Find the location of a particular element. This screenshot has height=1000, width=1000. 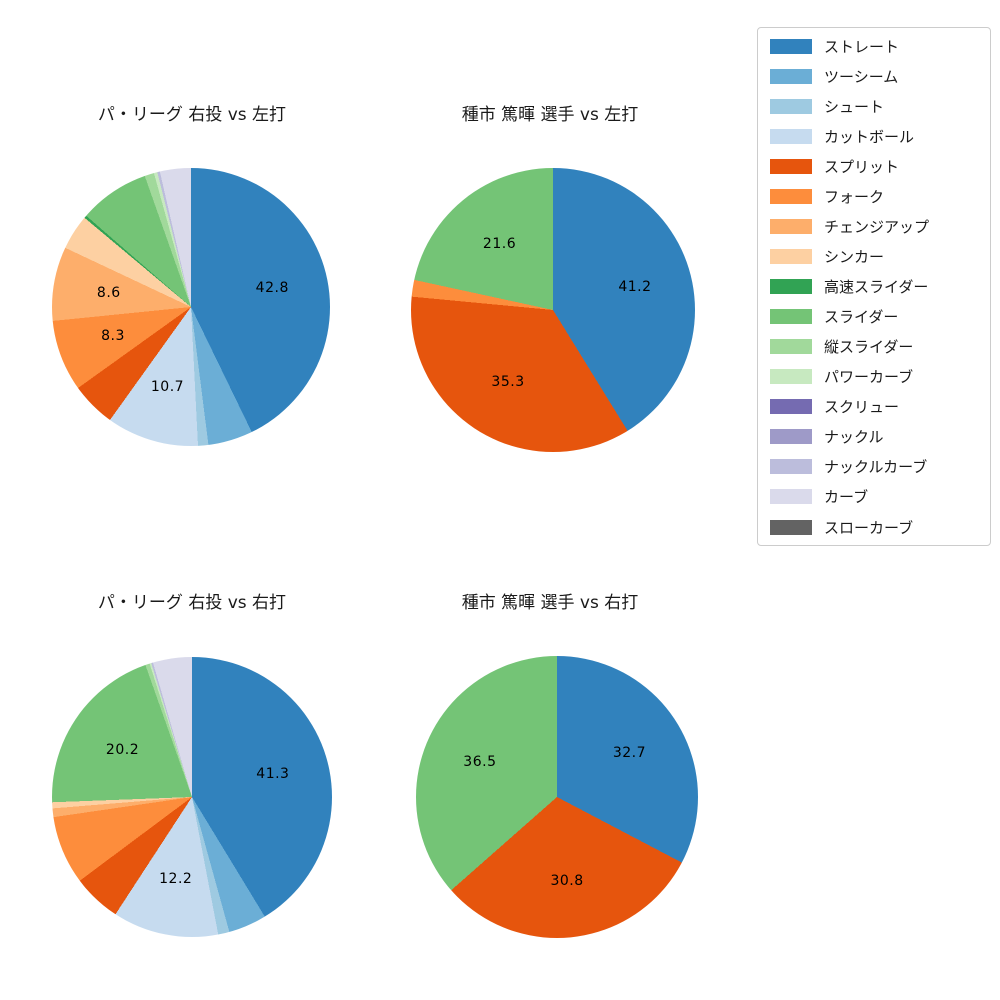

legend-label: カーブ is located at coordinates (846, 497).